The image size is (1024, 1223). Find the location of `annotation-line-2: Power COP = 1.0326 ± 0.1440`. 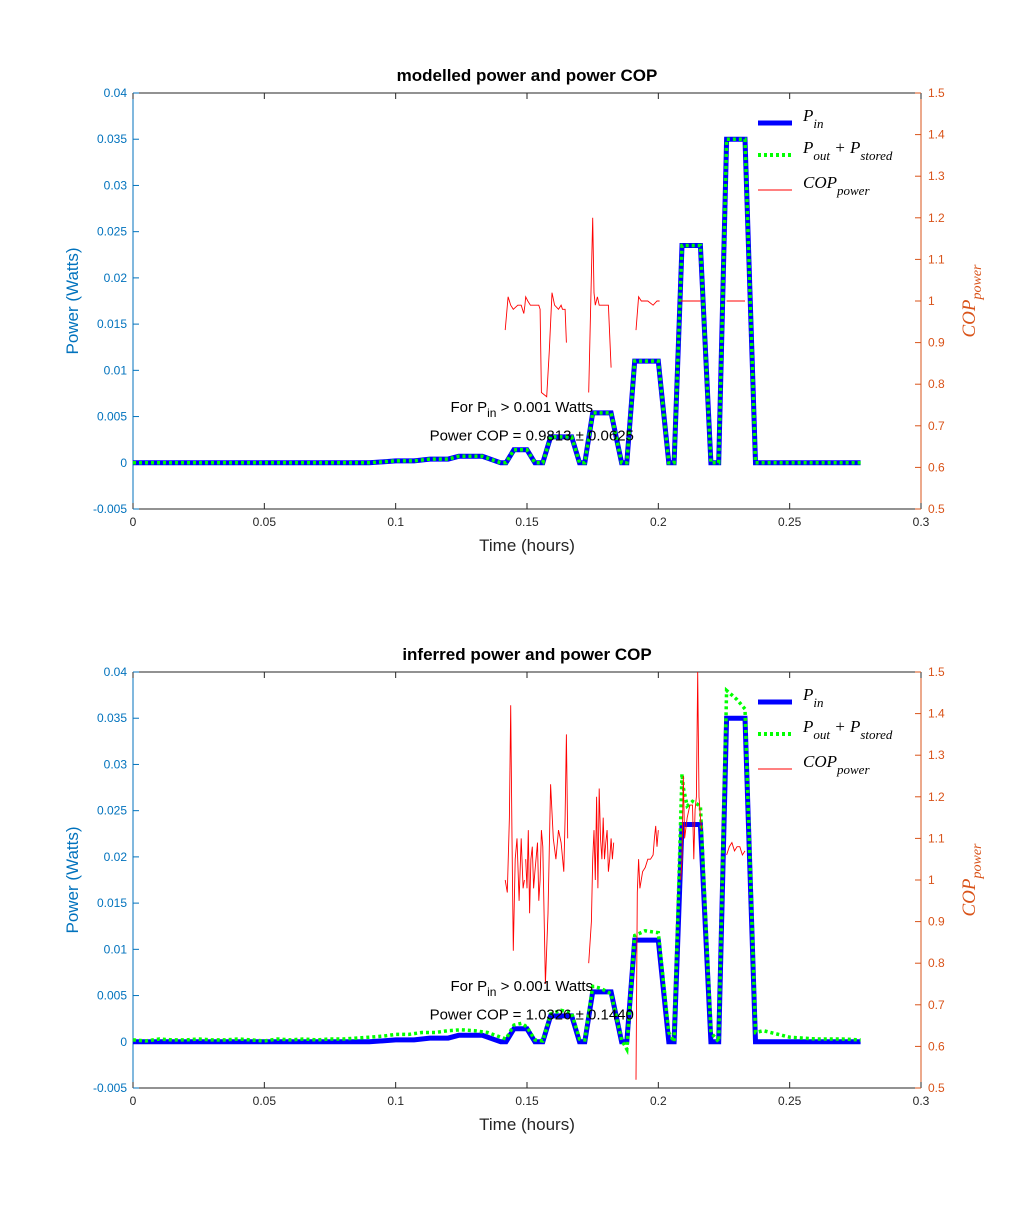

annotation-line-2: Power COP = 1.0326 ± 0.1440 is located at coordinates (532, 1015).